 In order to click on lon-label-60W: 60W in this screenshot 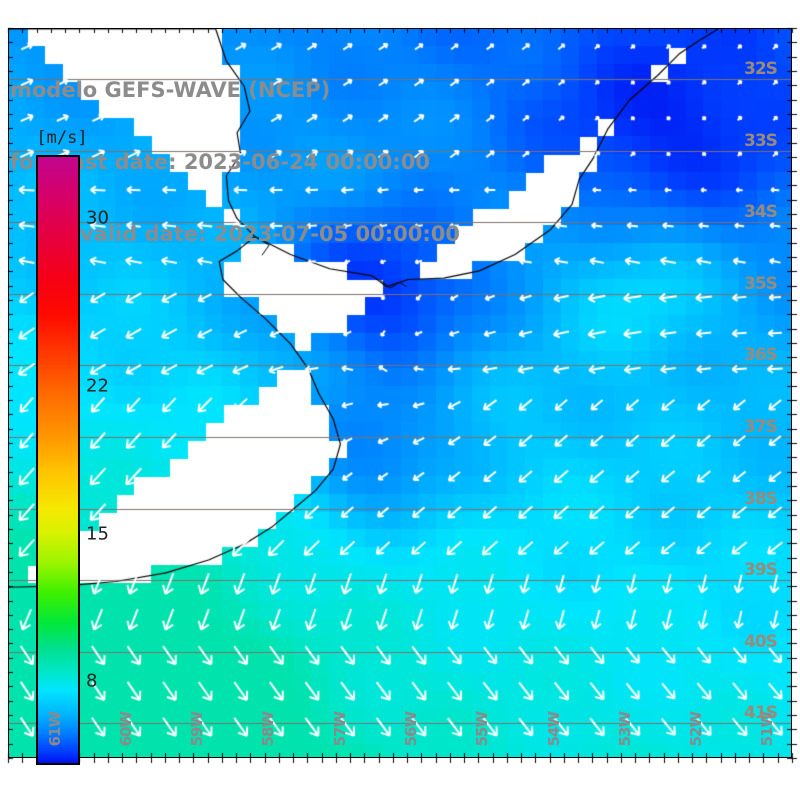, I will do `click(125, 729)`.